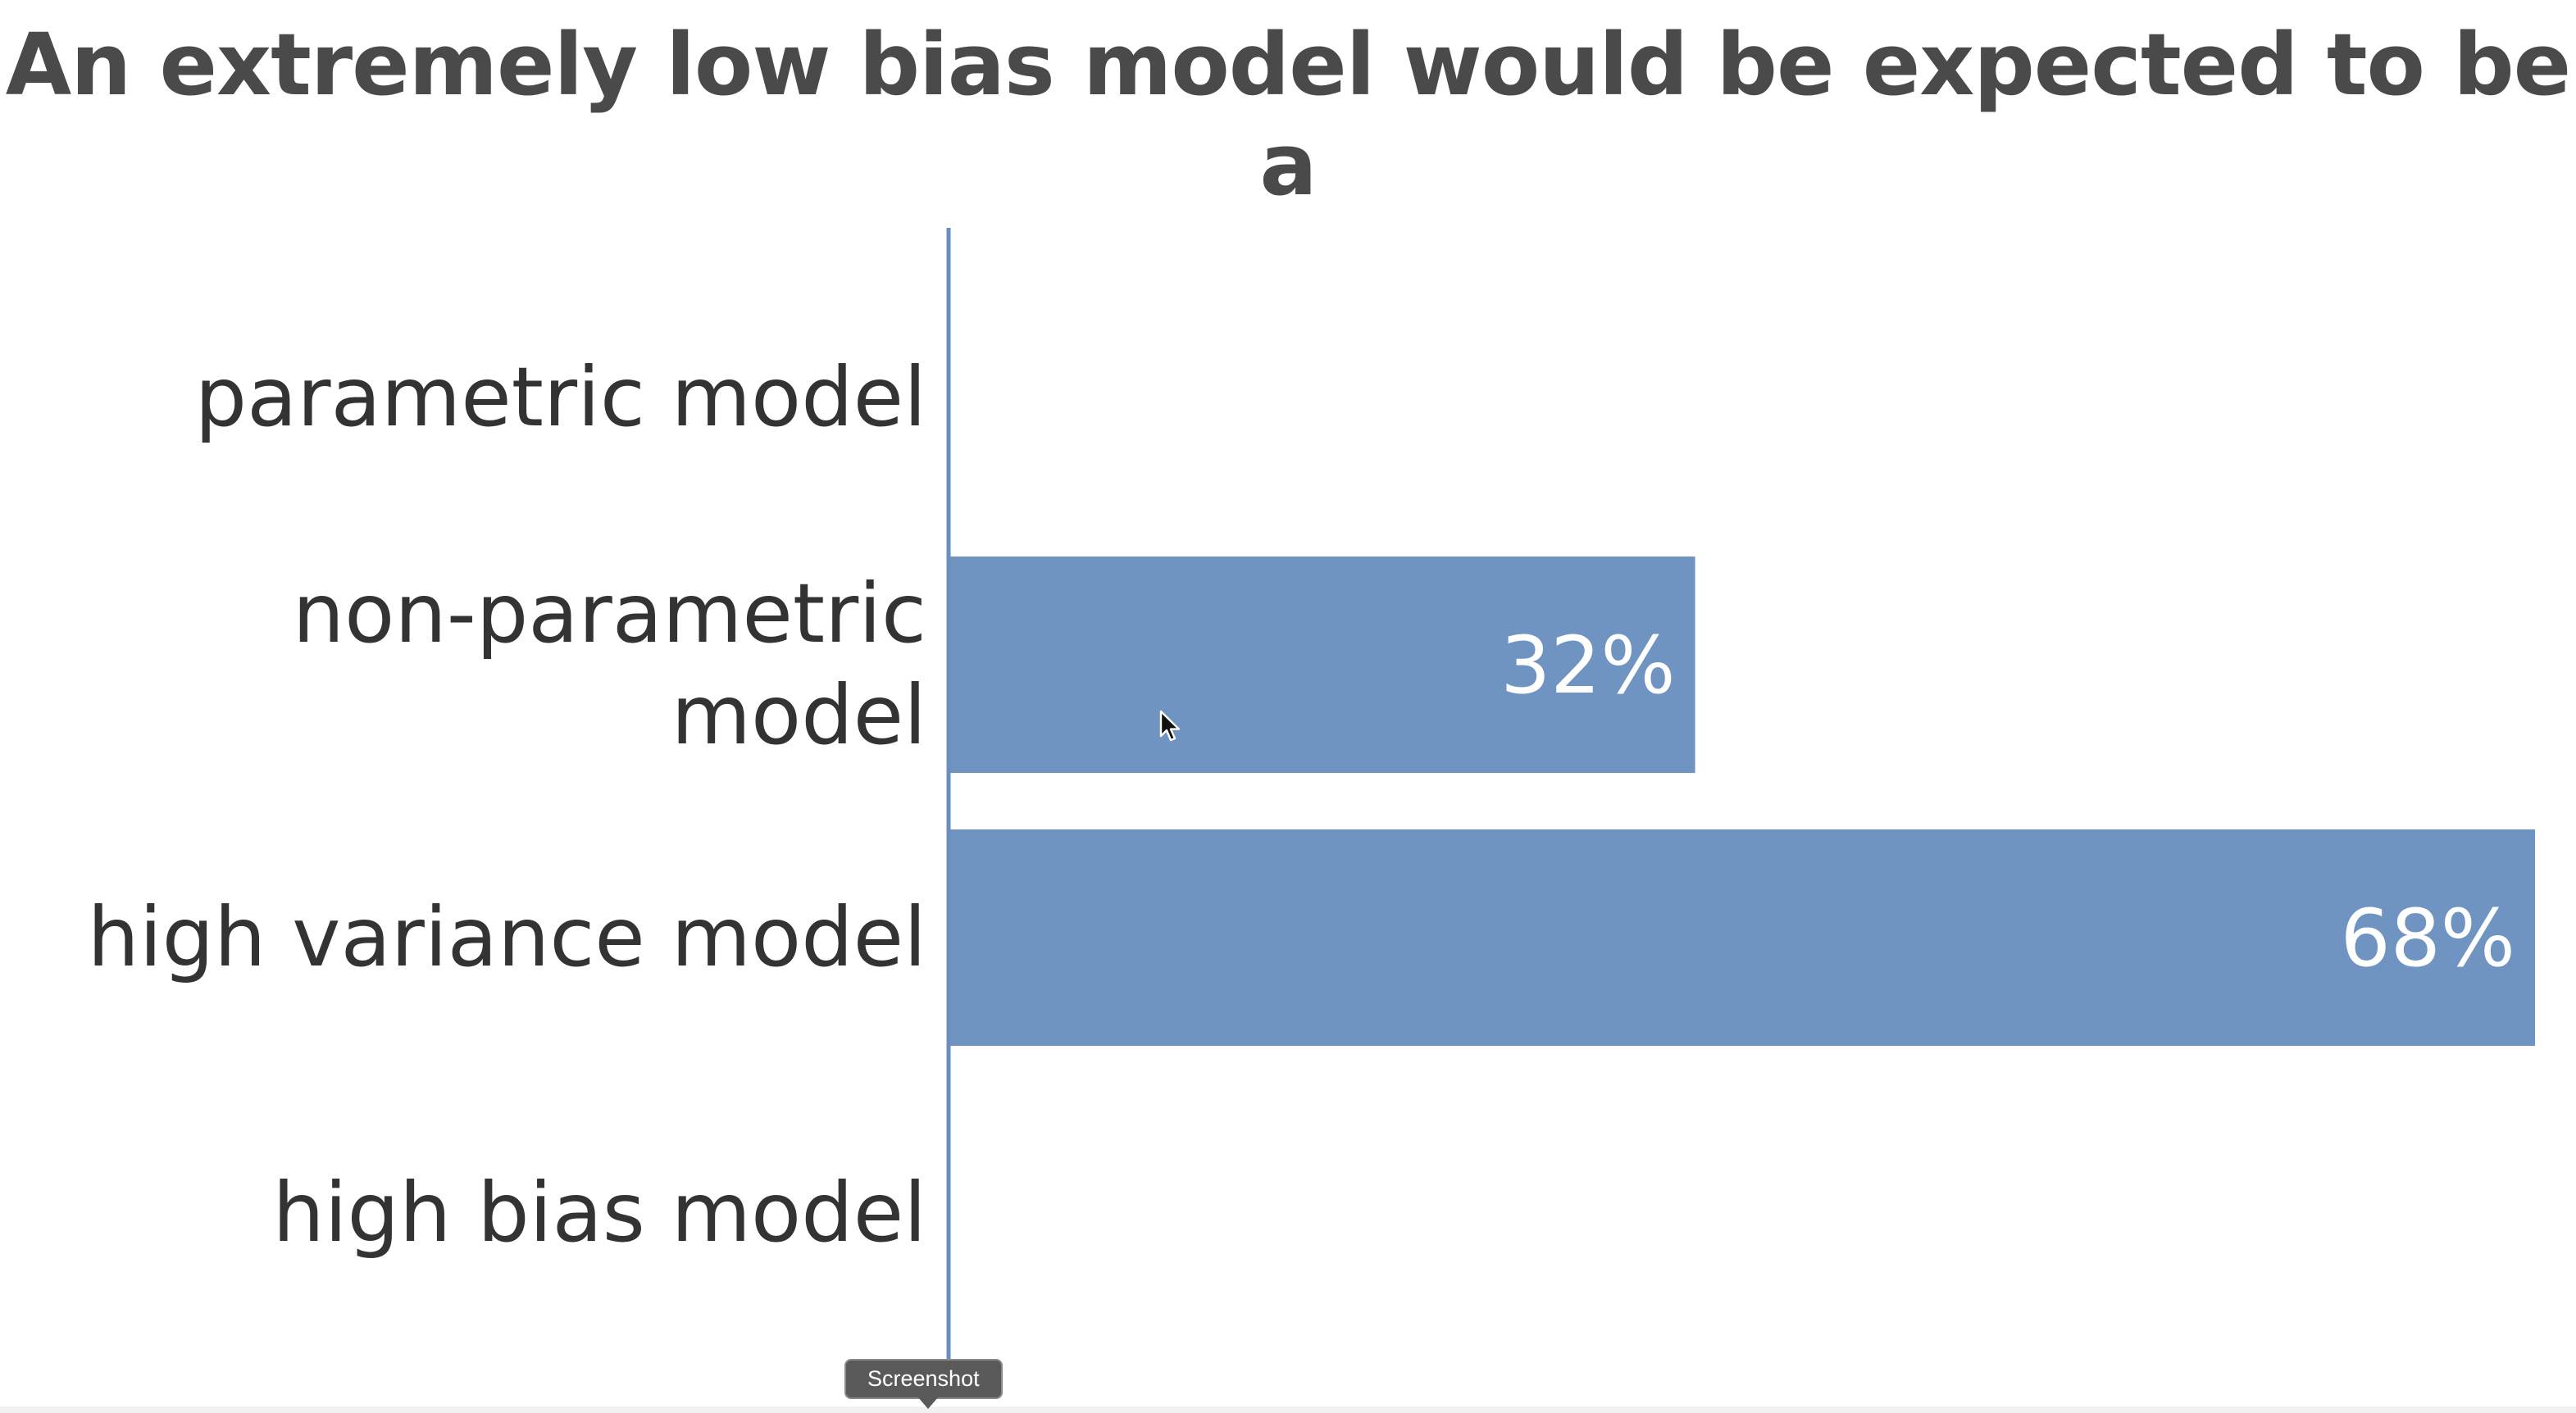 The width and height of the screenshot is (2576, 1413). What do you see at coordinates (923, 1384) in the screenshot?
I see `screenshot-tooltip: Screenshot` at bounding box center [923, 1384].